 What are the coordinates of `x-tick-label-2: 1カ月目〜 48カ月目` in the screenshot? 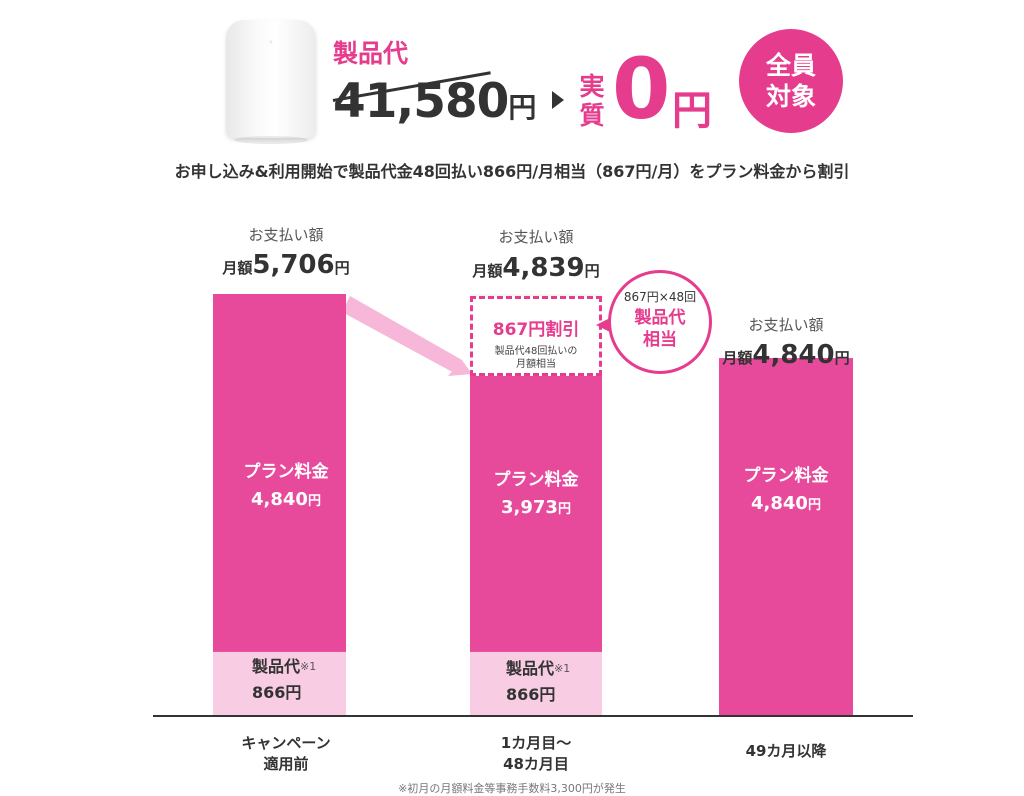 It's located at (536, 754).